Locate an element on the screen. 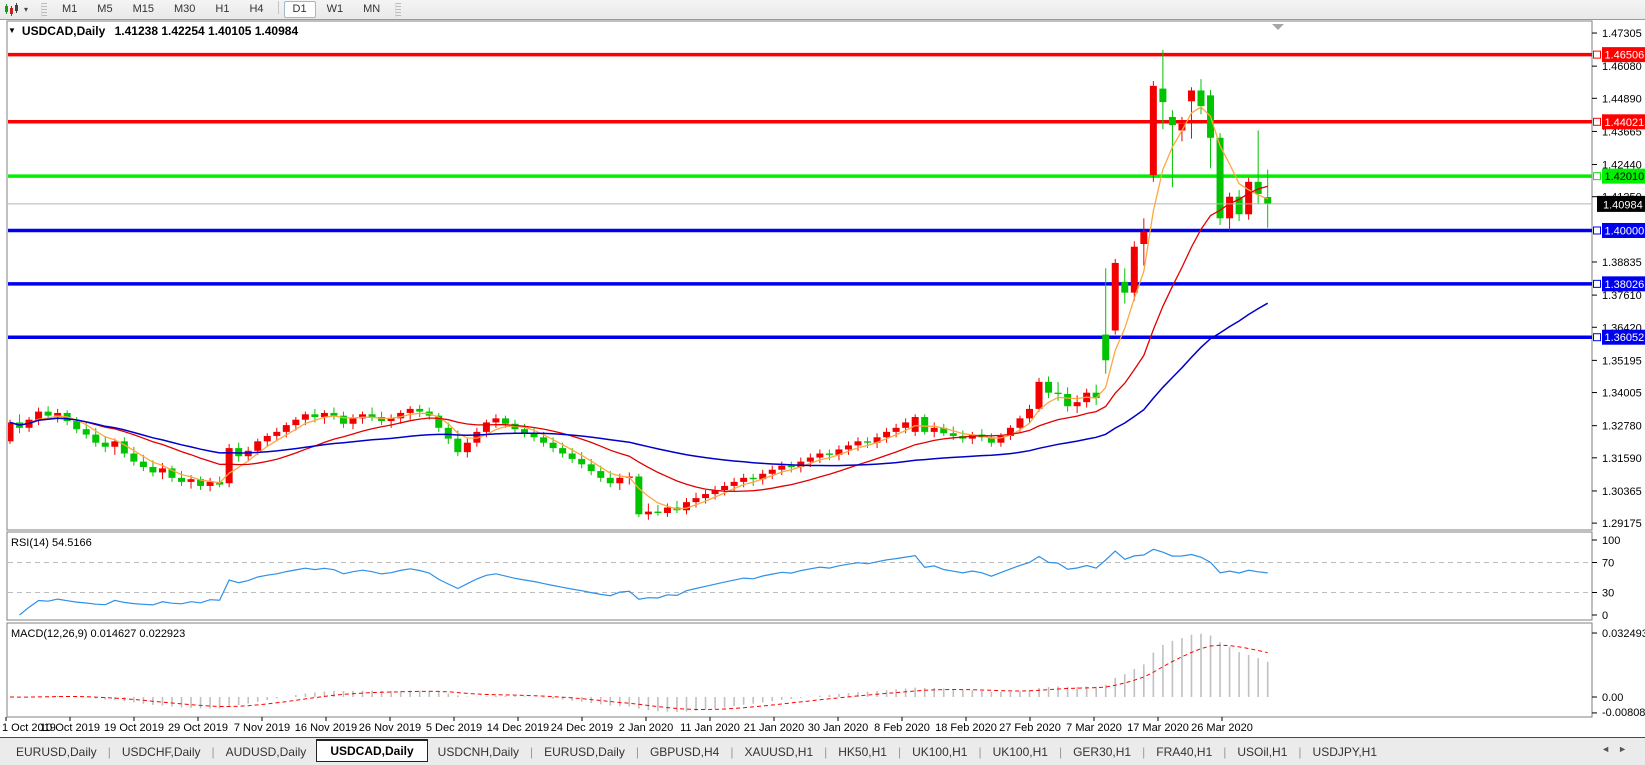 Image resolution: width=1645 pixels, height=765 pixels. svg-text: 16 Nov 2019 is located at coordinates (326, 728).